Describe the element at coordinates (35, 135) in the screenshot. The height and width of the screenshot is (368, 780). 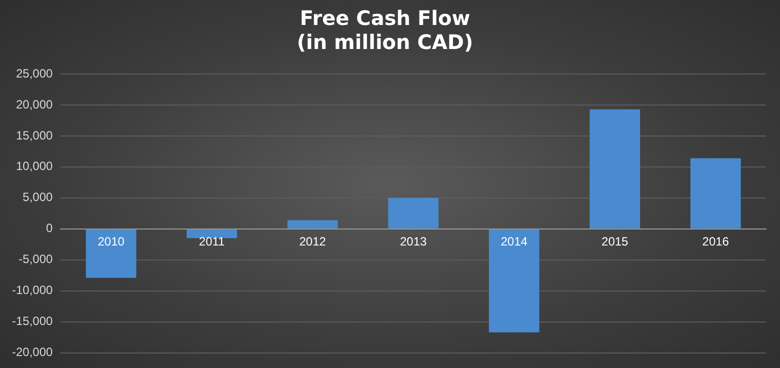
I see `y-tick-label: 15,000` at that location.